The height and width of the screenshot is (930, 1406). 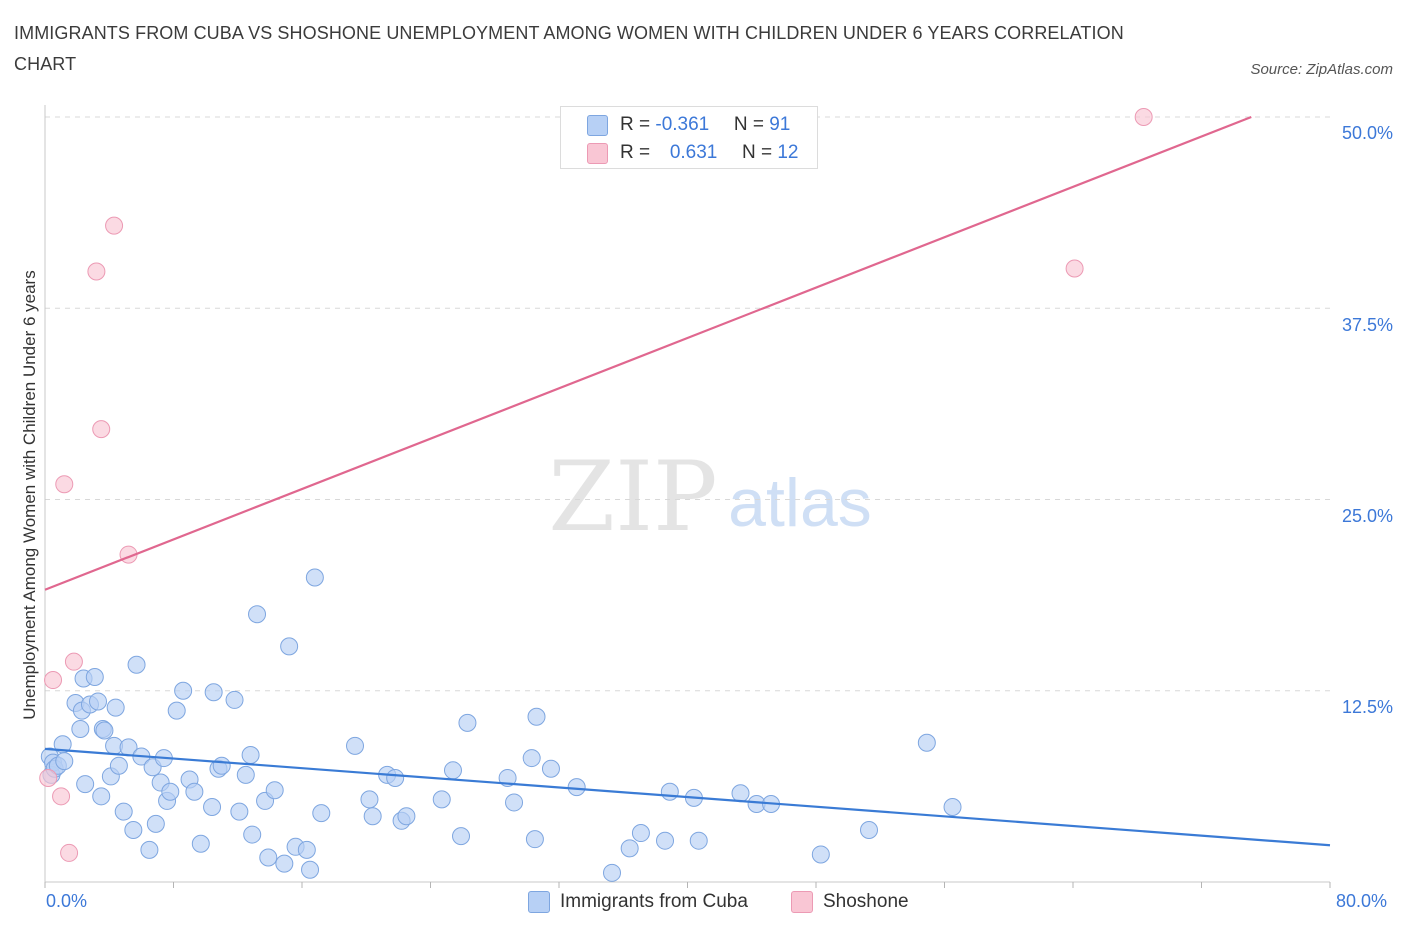 I want to click on cuba-r-label: R =, so click(x=638, y=124).